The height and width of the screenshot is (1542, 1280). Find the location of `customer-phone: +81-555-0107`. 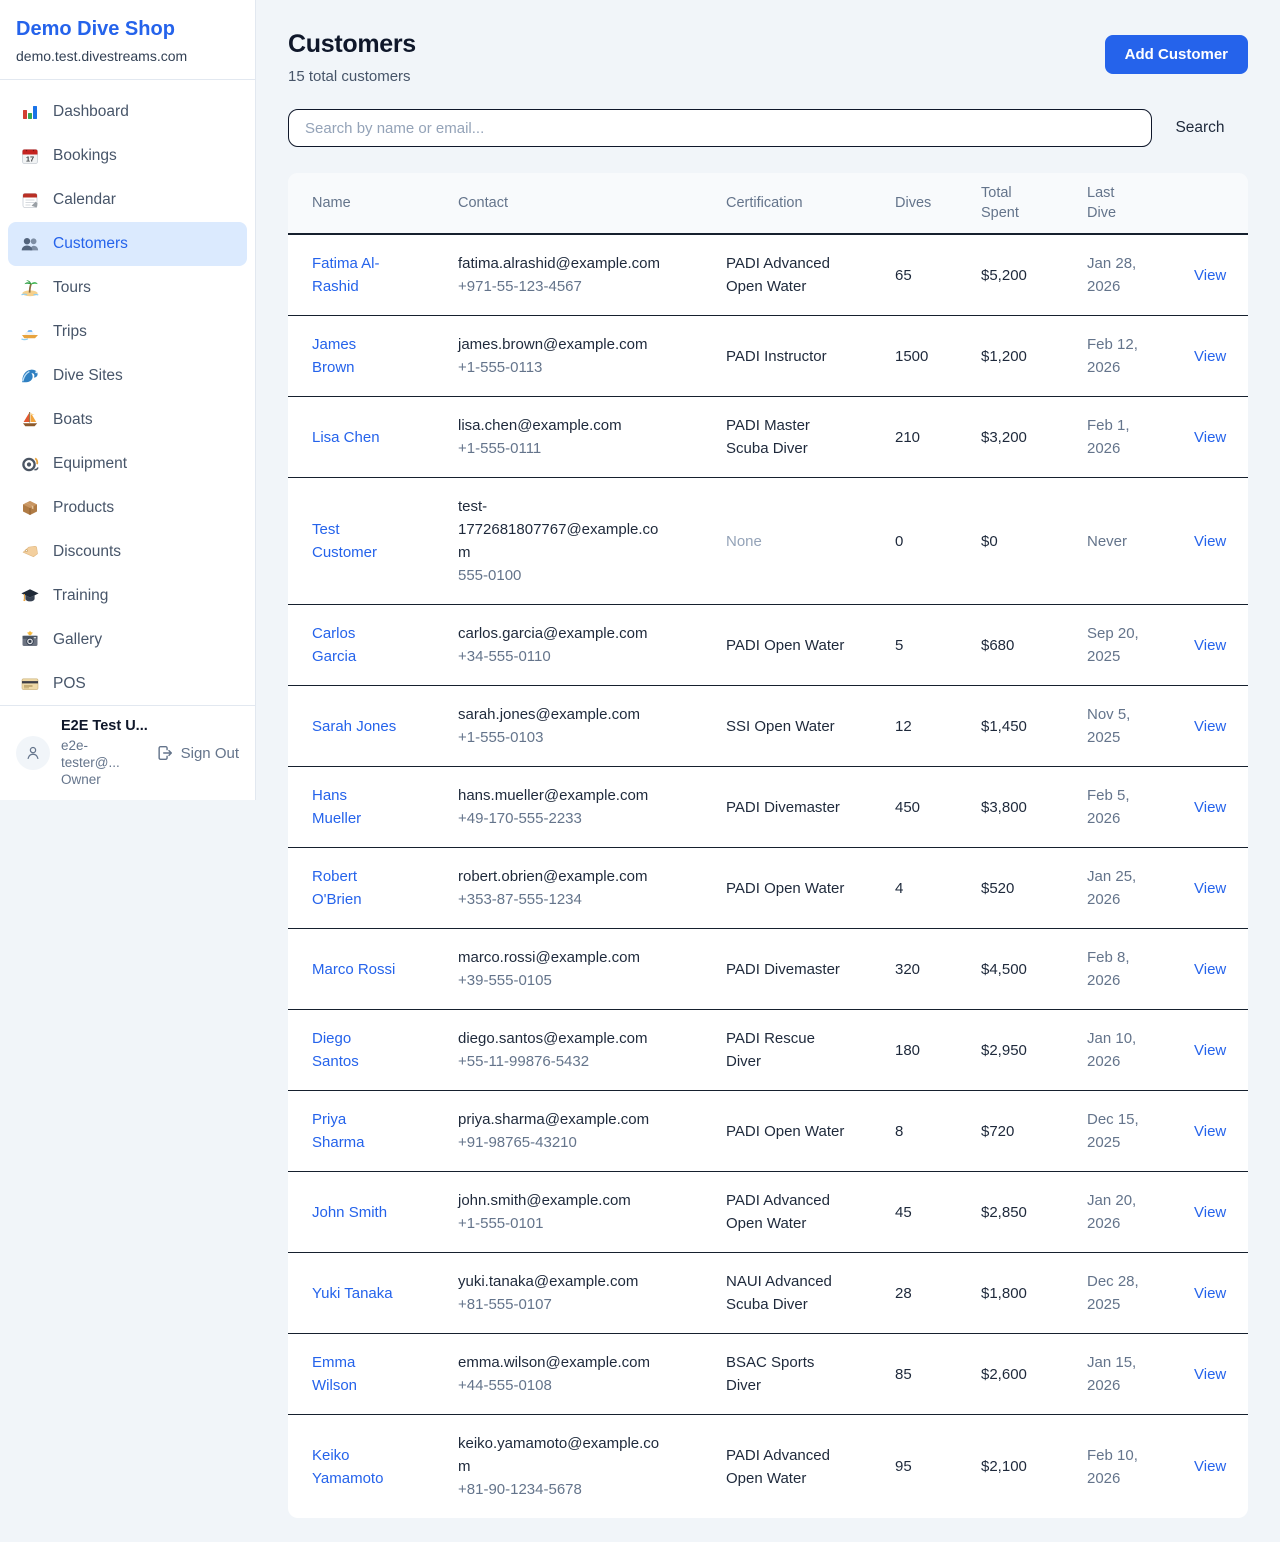

customer-phone: +81-555-0107 is located at coordinates (505, 1304).